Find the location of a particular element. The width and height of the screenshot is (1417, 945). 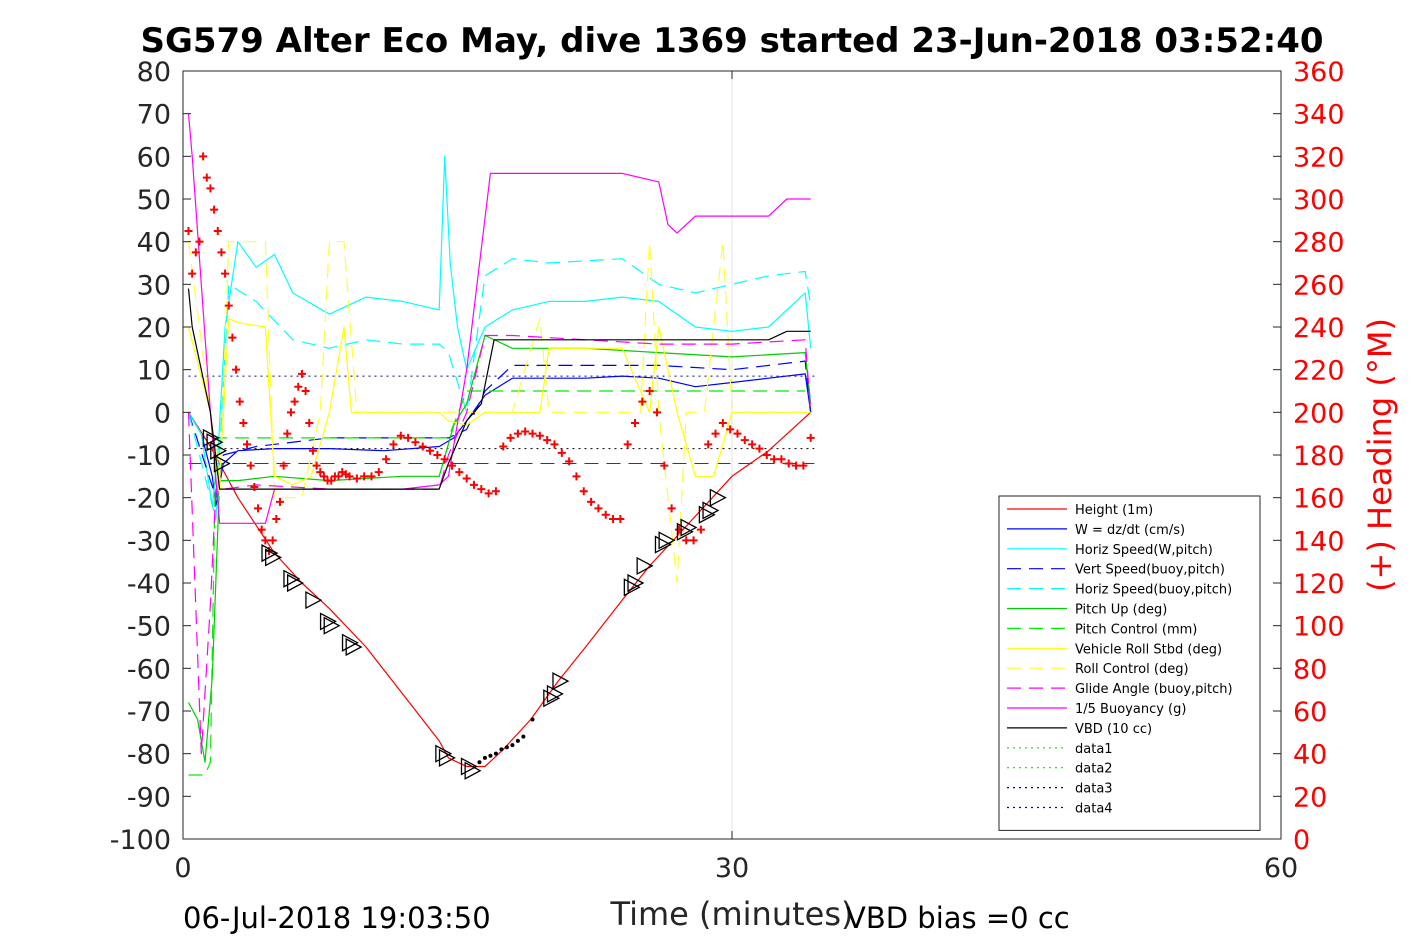

y-tick-label: -100 is located at coordinates (140, 840).